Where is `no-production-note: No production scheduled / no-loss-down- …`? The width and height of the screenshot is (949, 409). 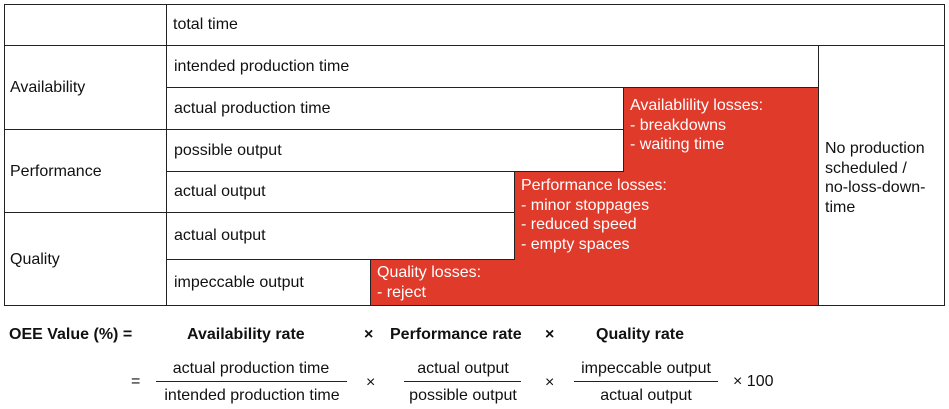 no-production-note: No production scheduled / no-loss-down- … is located at coordinates (875, 178).